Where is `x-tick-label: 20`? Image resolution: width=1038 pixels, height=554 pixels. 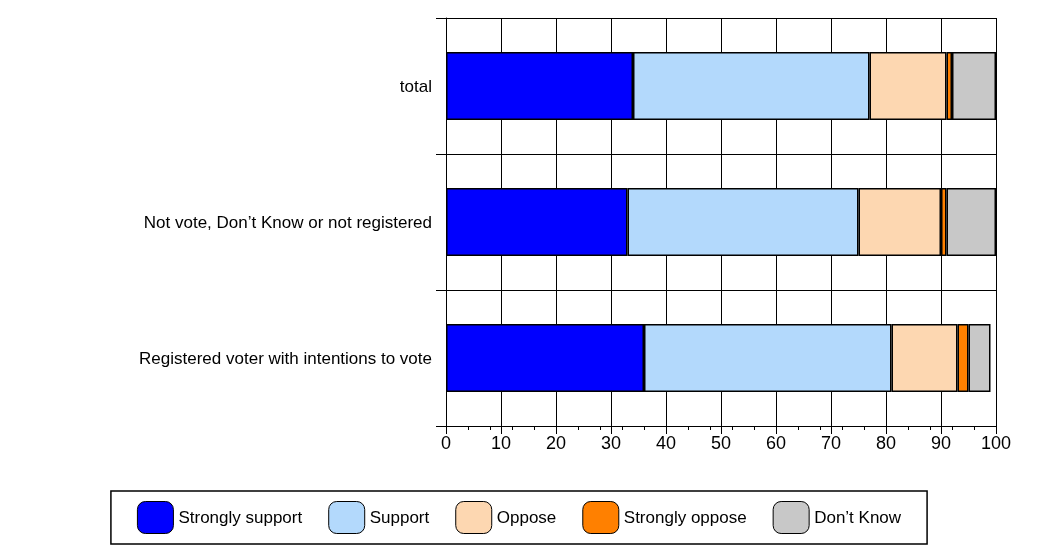 x-tick-label: 20 is located at coordinates (556, 443).